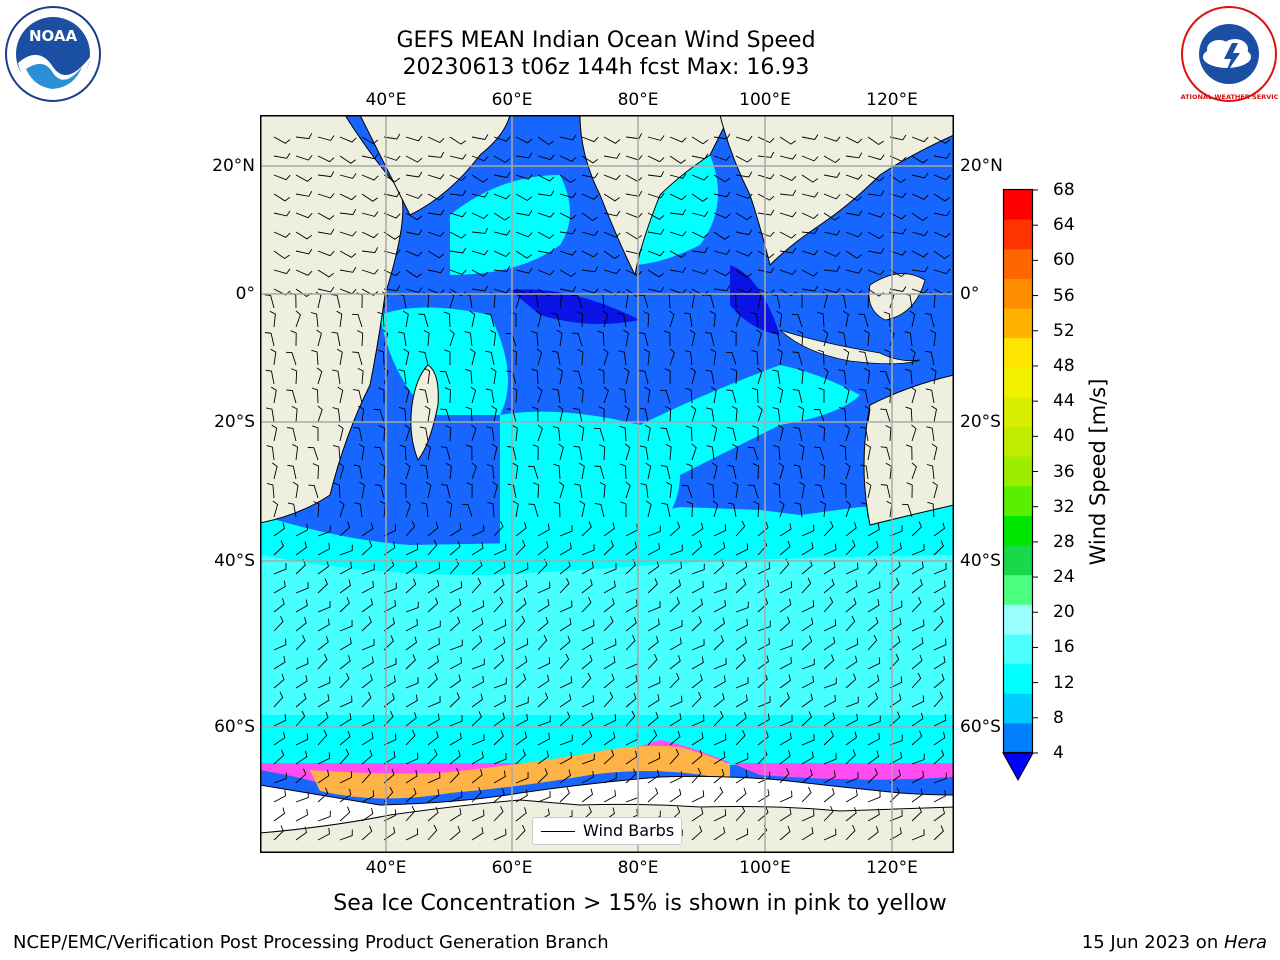 Image resolution: width=1280 pixels, height=960 pixels. I want to click on tick-right-20n: 20°N, so click(981, 166).